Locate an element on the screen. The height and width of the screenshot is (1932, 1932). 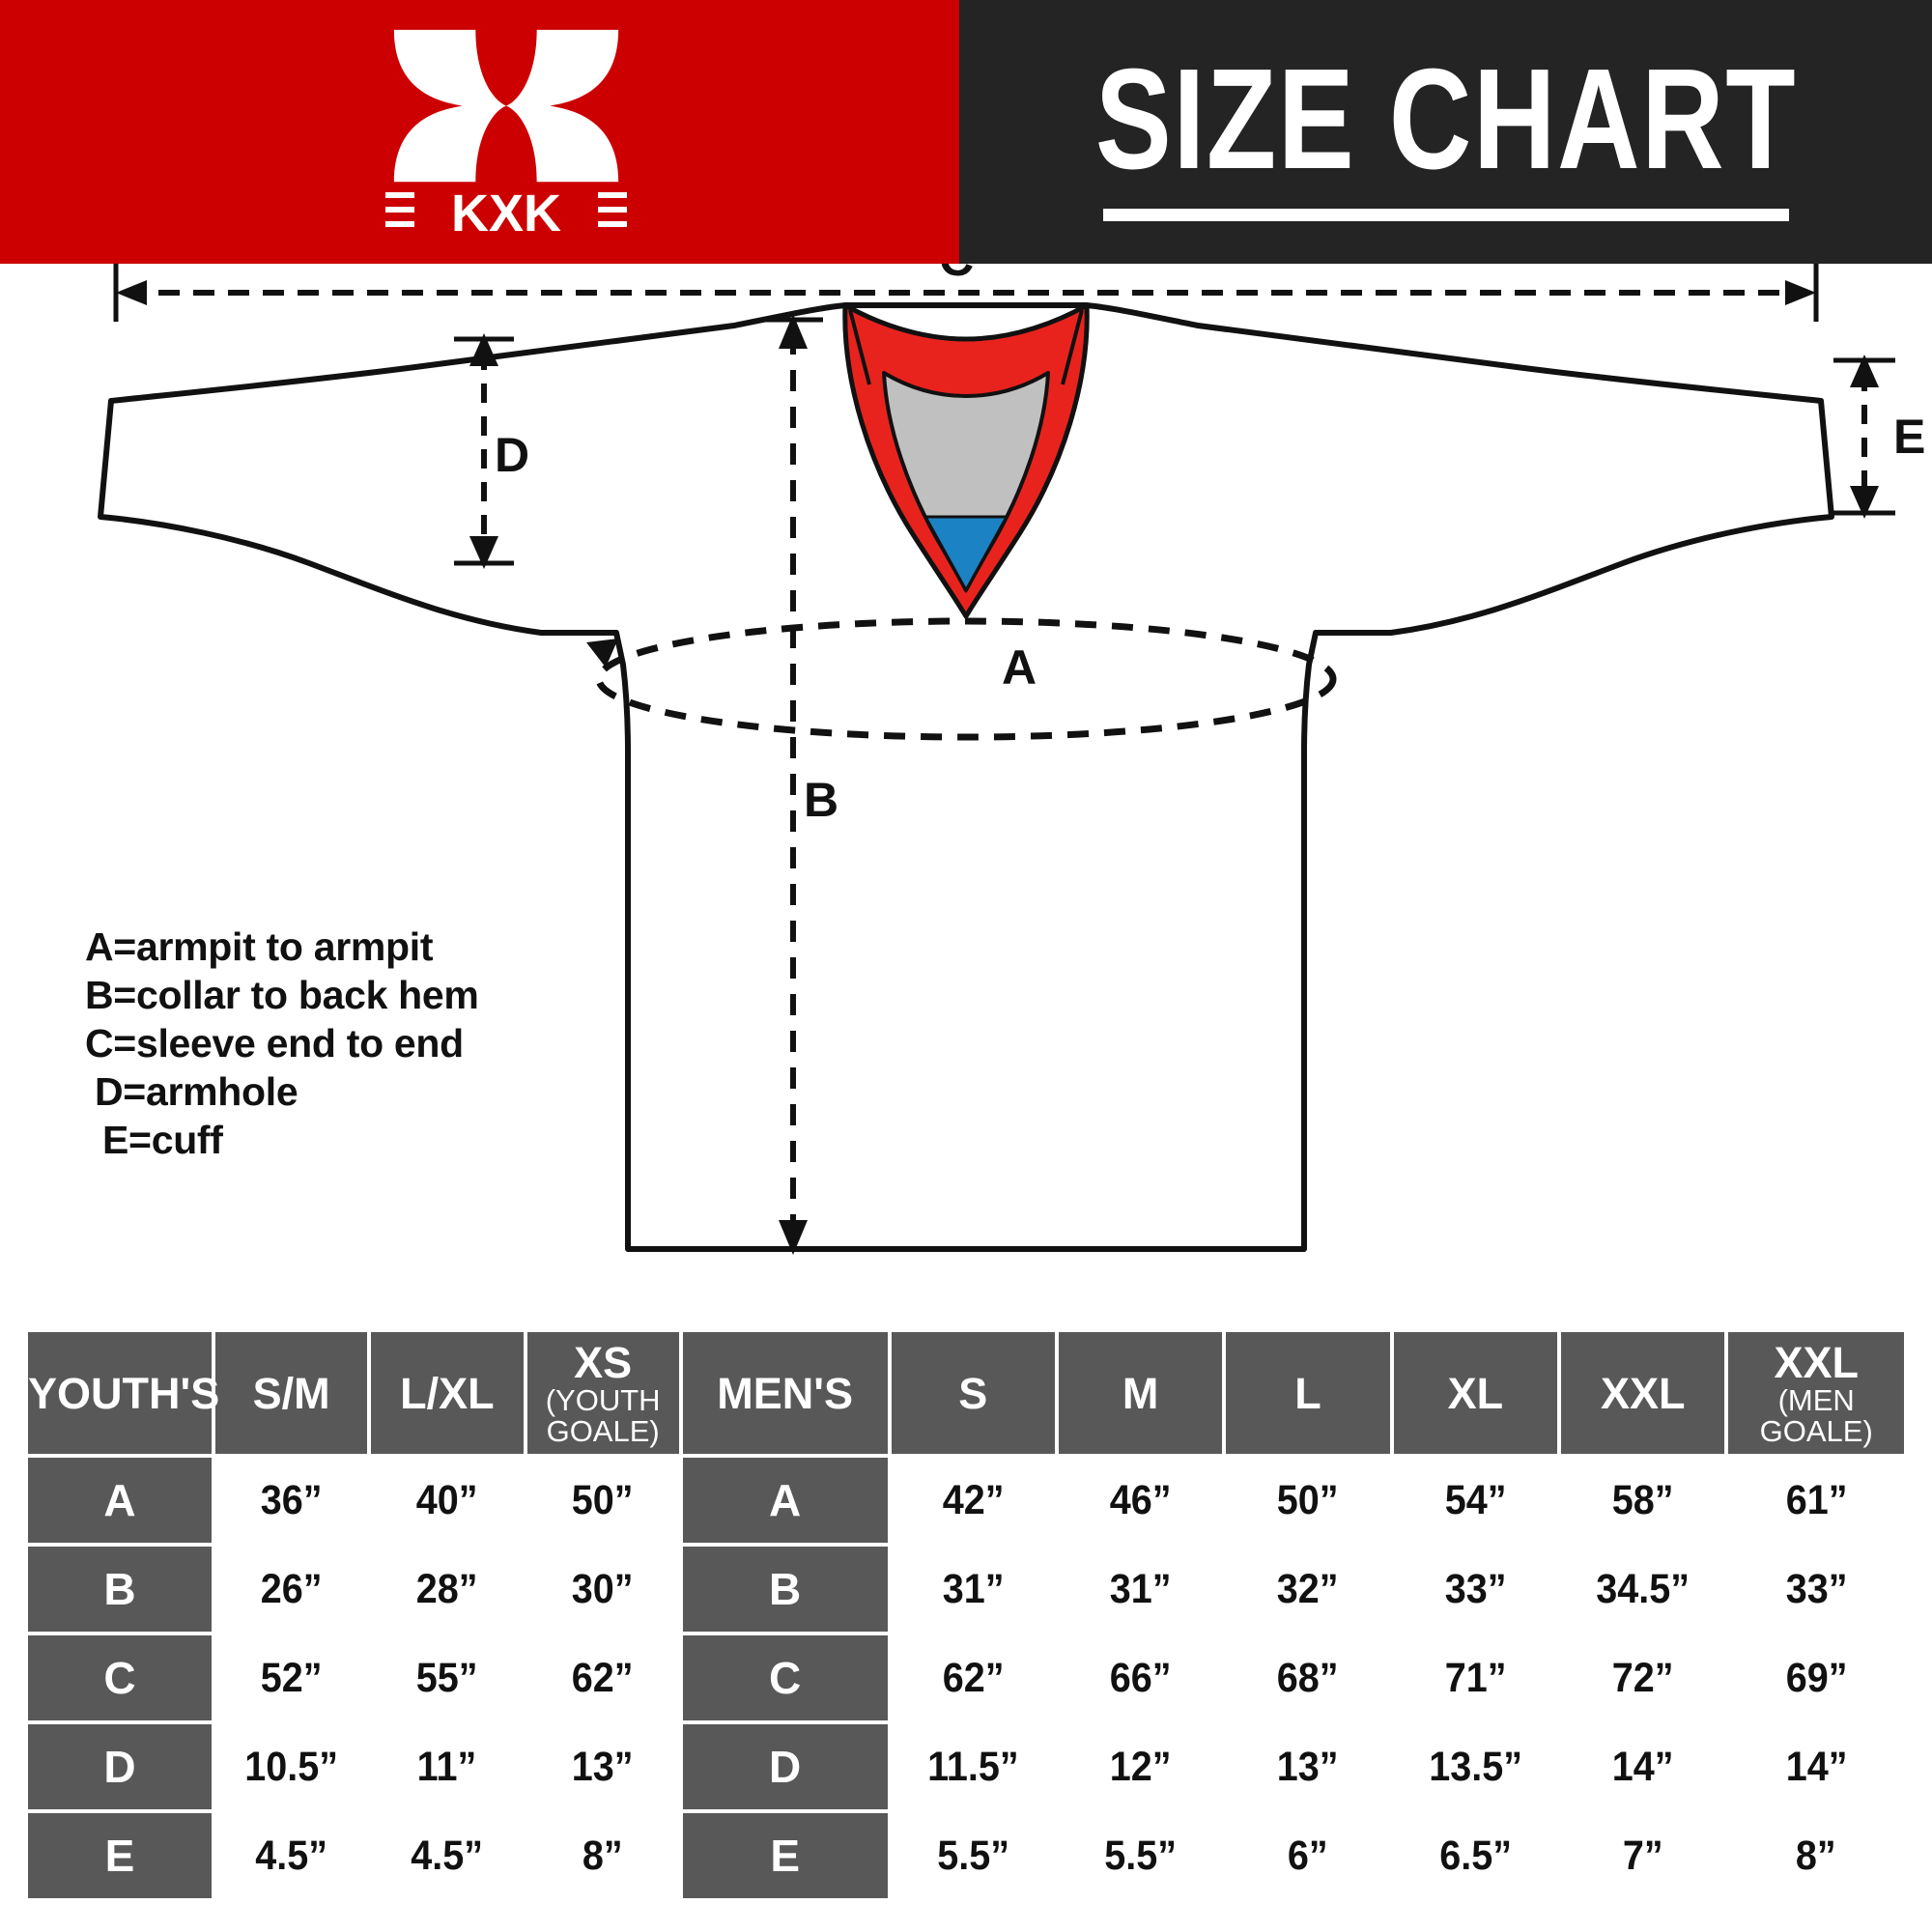
cell-mens-C-1: 66” is located at coordinates (1140, 1677).